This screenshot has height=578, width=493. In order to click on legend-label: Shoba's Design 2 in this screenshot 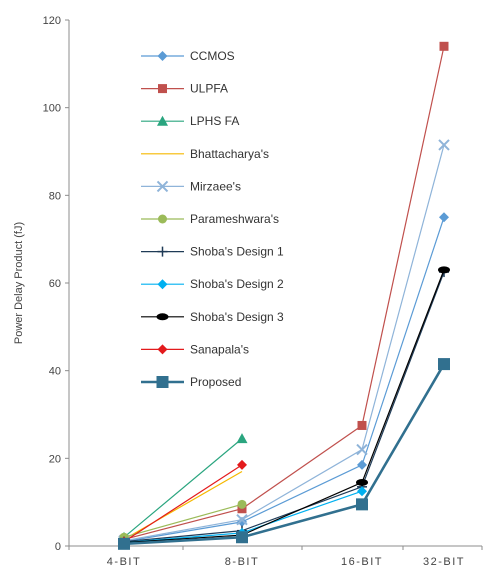, I will do `click(237, 284)`.